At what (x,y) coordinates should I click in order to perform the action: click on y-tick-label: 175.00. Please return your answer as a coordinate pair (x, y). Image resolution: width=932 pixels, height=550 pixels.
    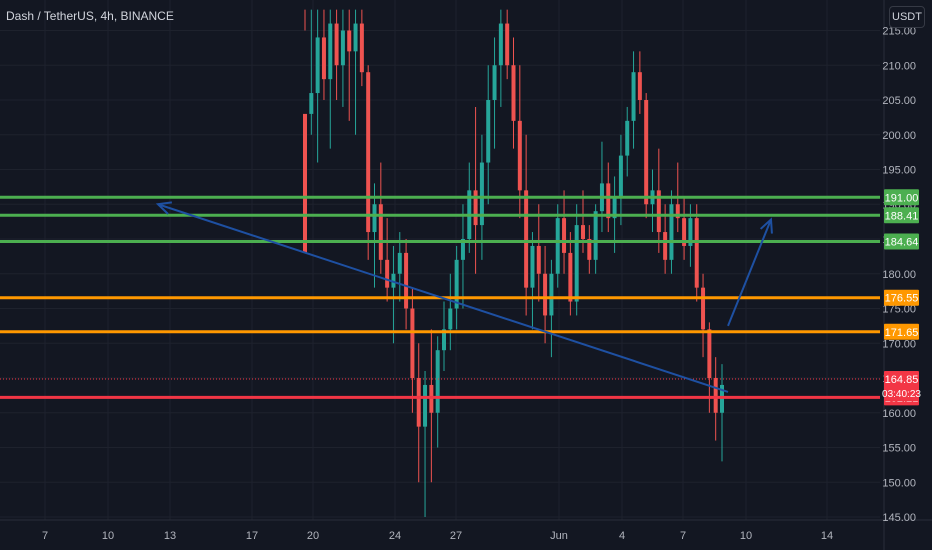
    Looking at the image, I should click on (899, 310).